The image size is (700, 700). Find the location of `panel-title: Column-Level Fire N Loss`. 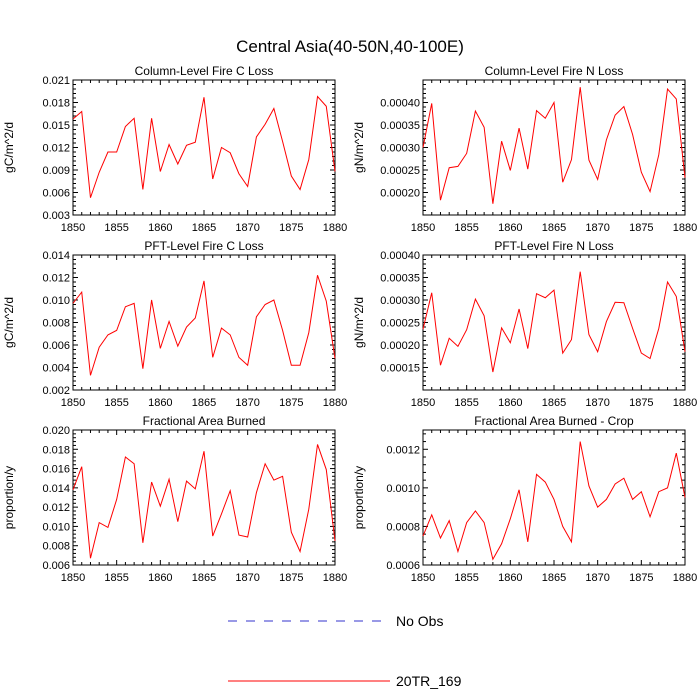

panel-title: Column-Level Fire N Loss is located at coordinates (554, 71).